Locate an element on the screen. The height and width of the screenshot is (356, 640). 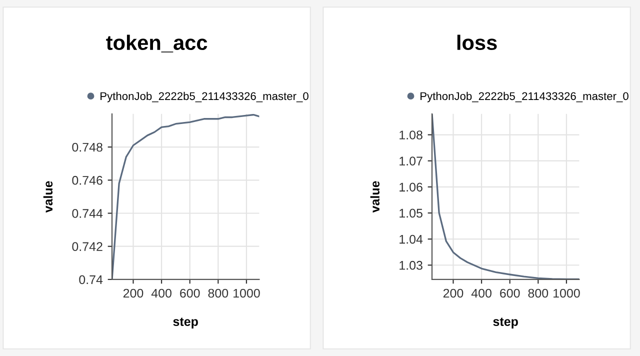
y-tick-label: 1.03 is located at coordinates (411, 265).